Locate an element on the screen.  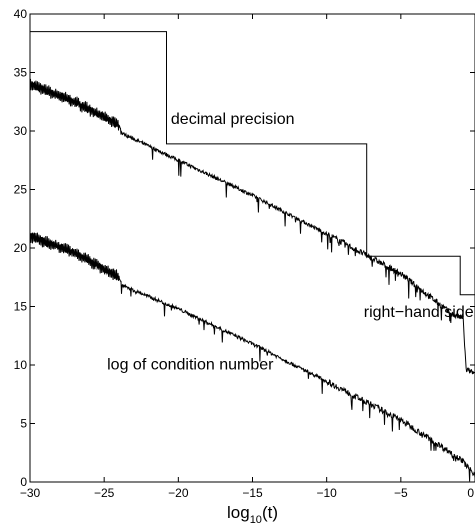
x-tick-label: −25 is located at coordinates (104, 493).